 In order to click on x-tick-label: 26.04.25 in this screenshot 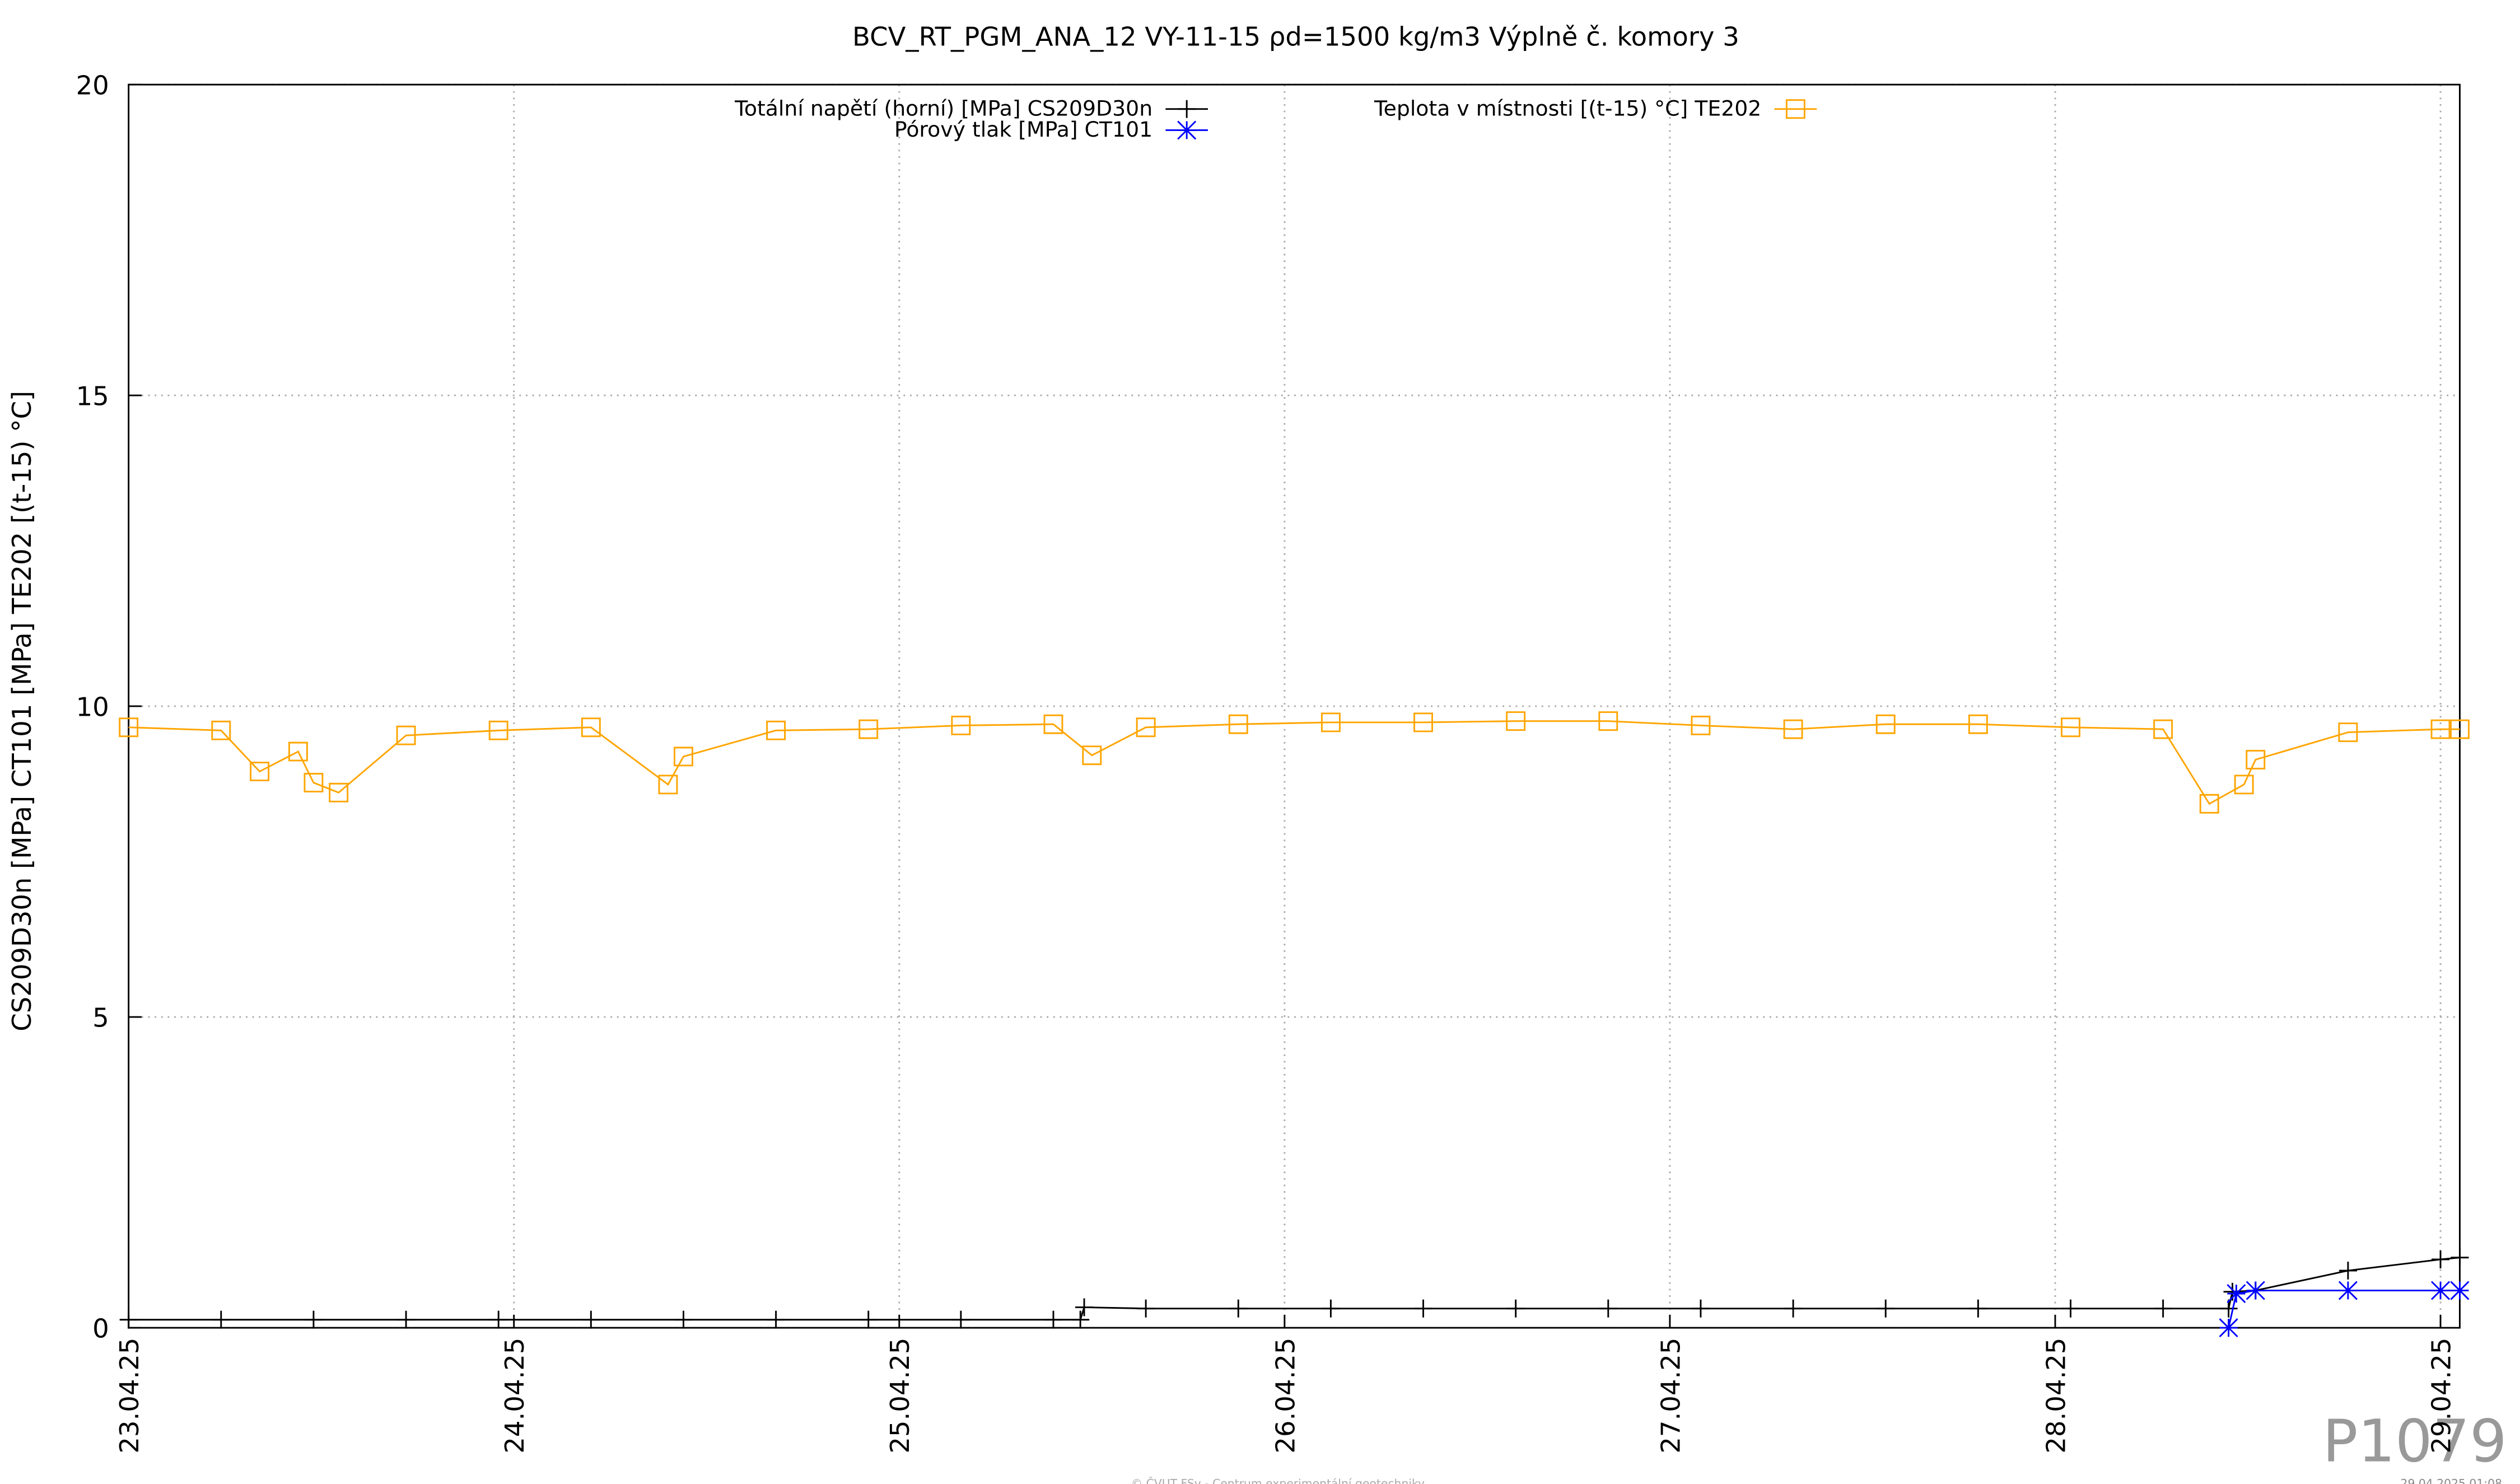, I will do `click(1285, 1395)`.